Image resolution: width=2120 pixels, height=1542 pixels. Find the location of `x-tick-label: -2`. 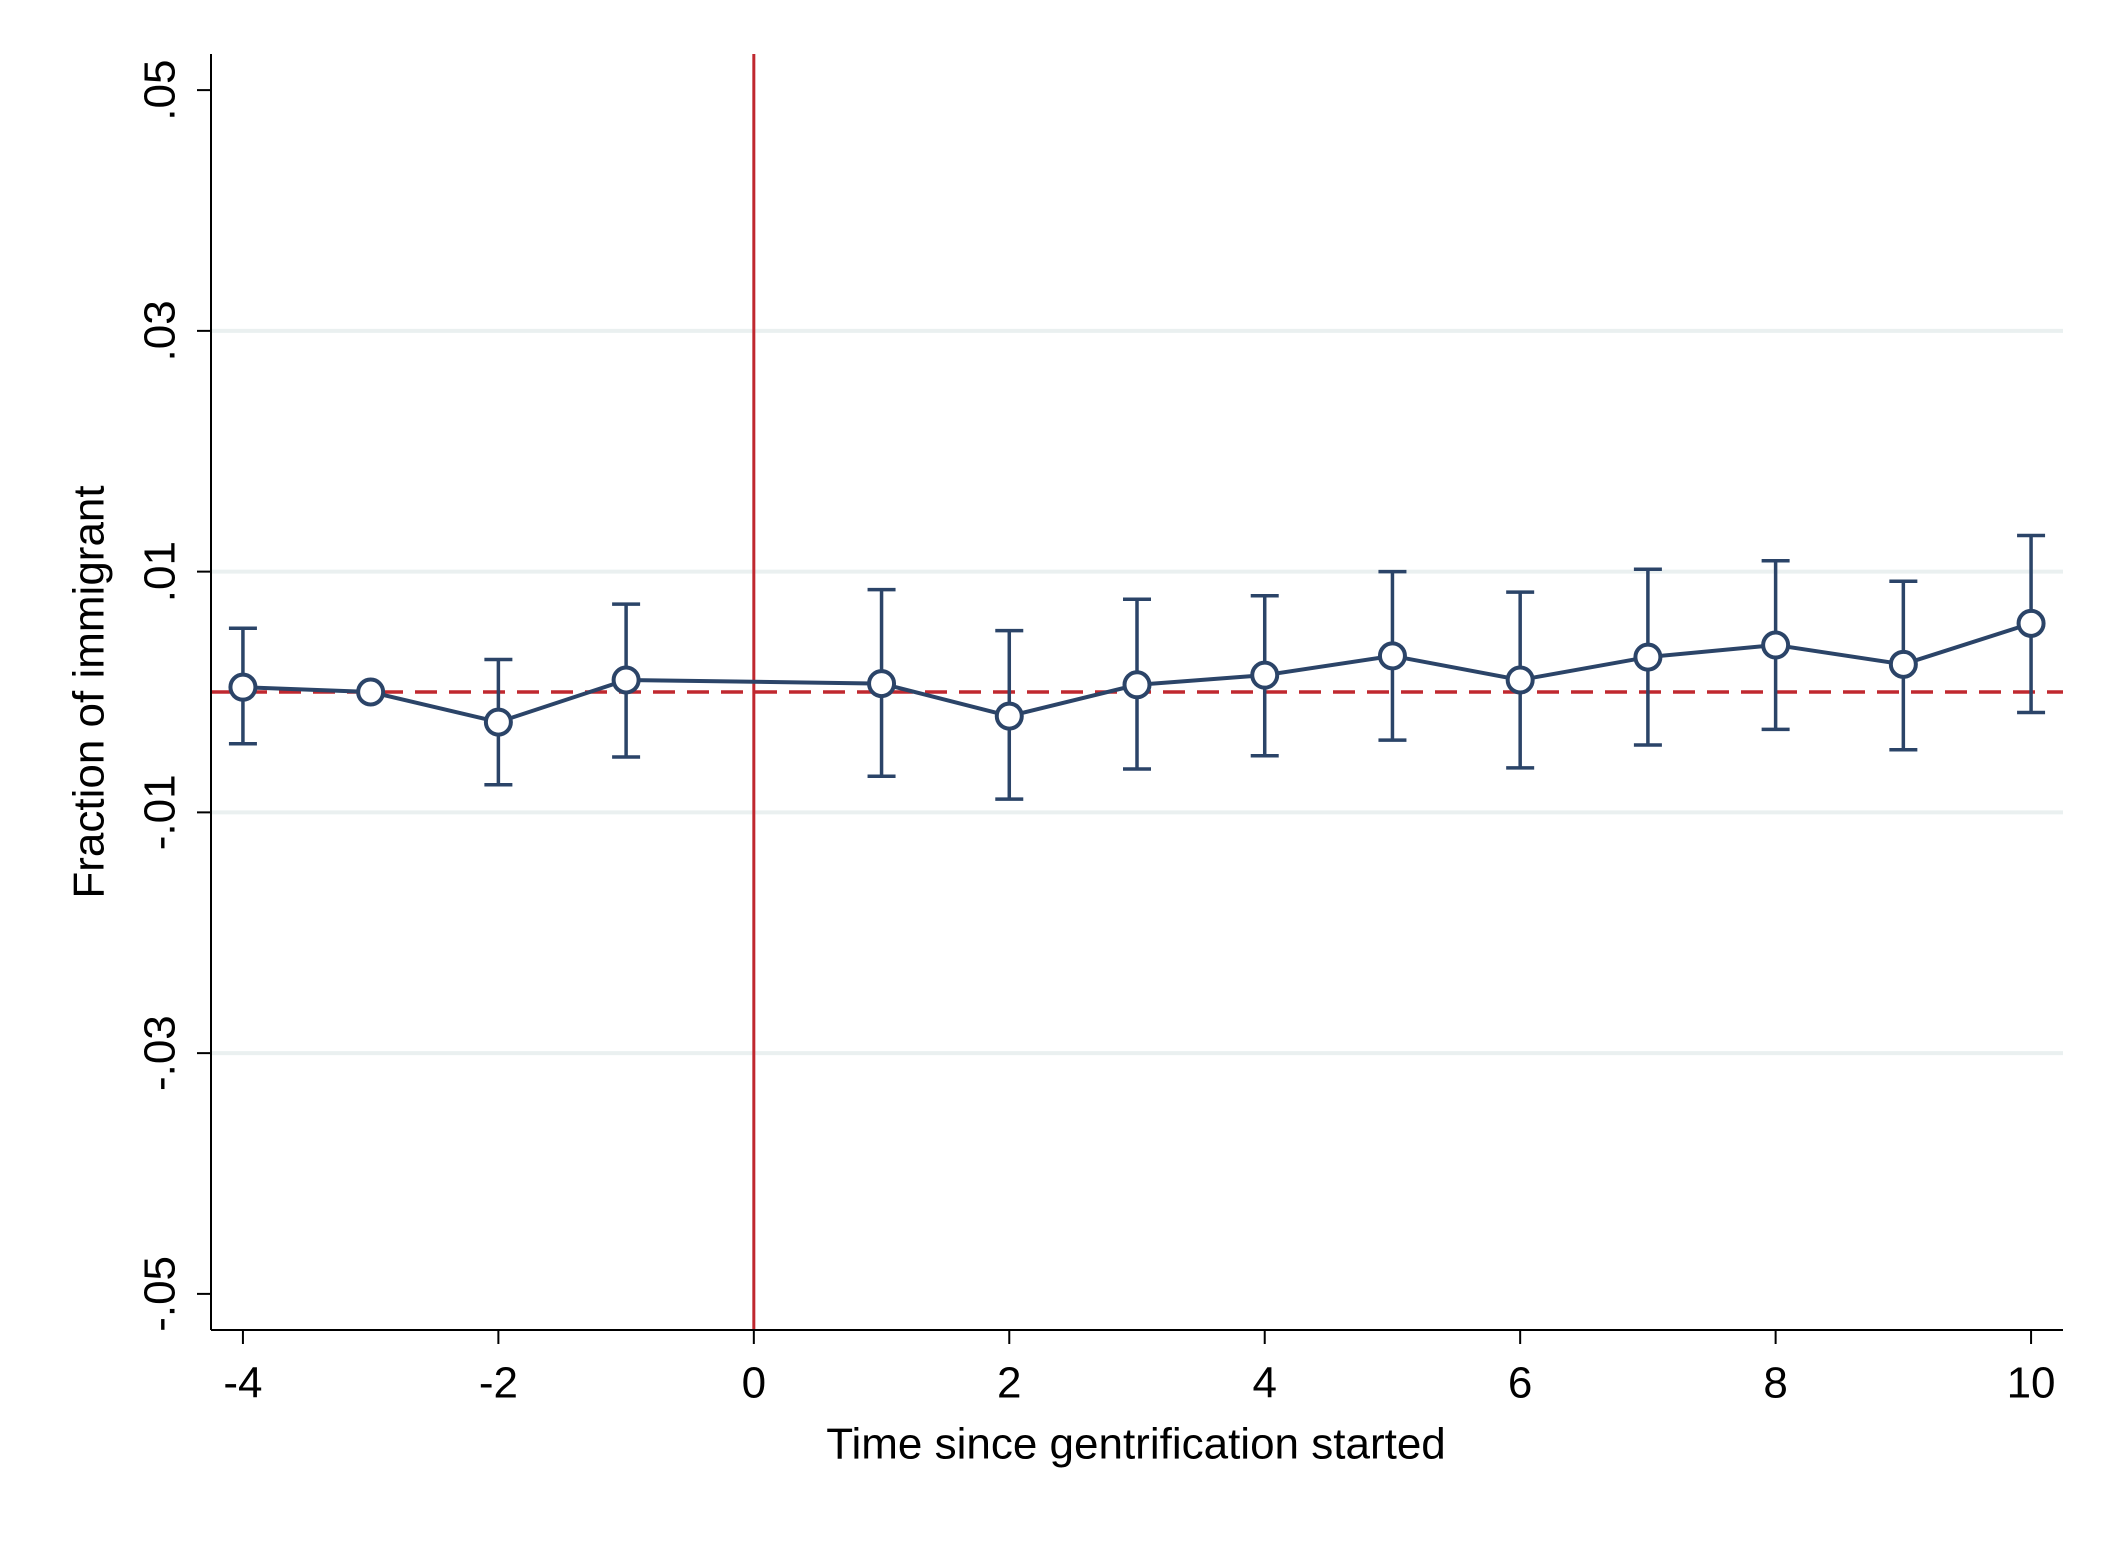

x-tick-label: -2 is located at coordinates (498, 1383).